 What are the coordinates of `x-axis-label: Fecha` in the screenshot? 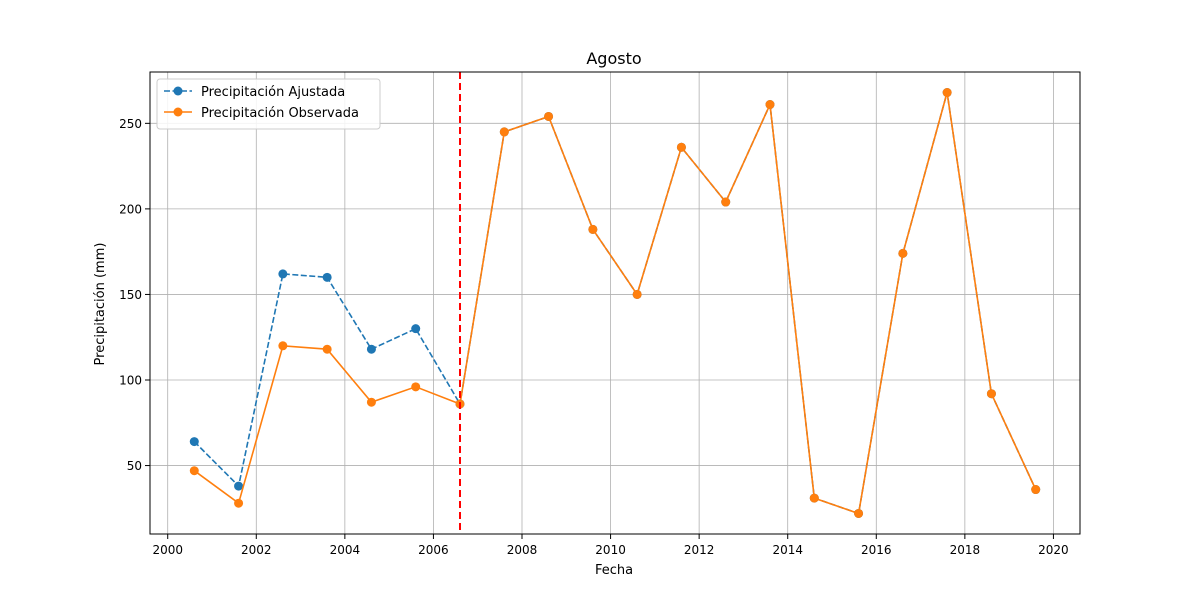 It's located at (614, 570).